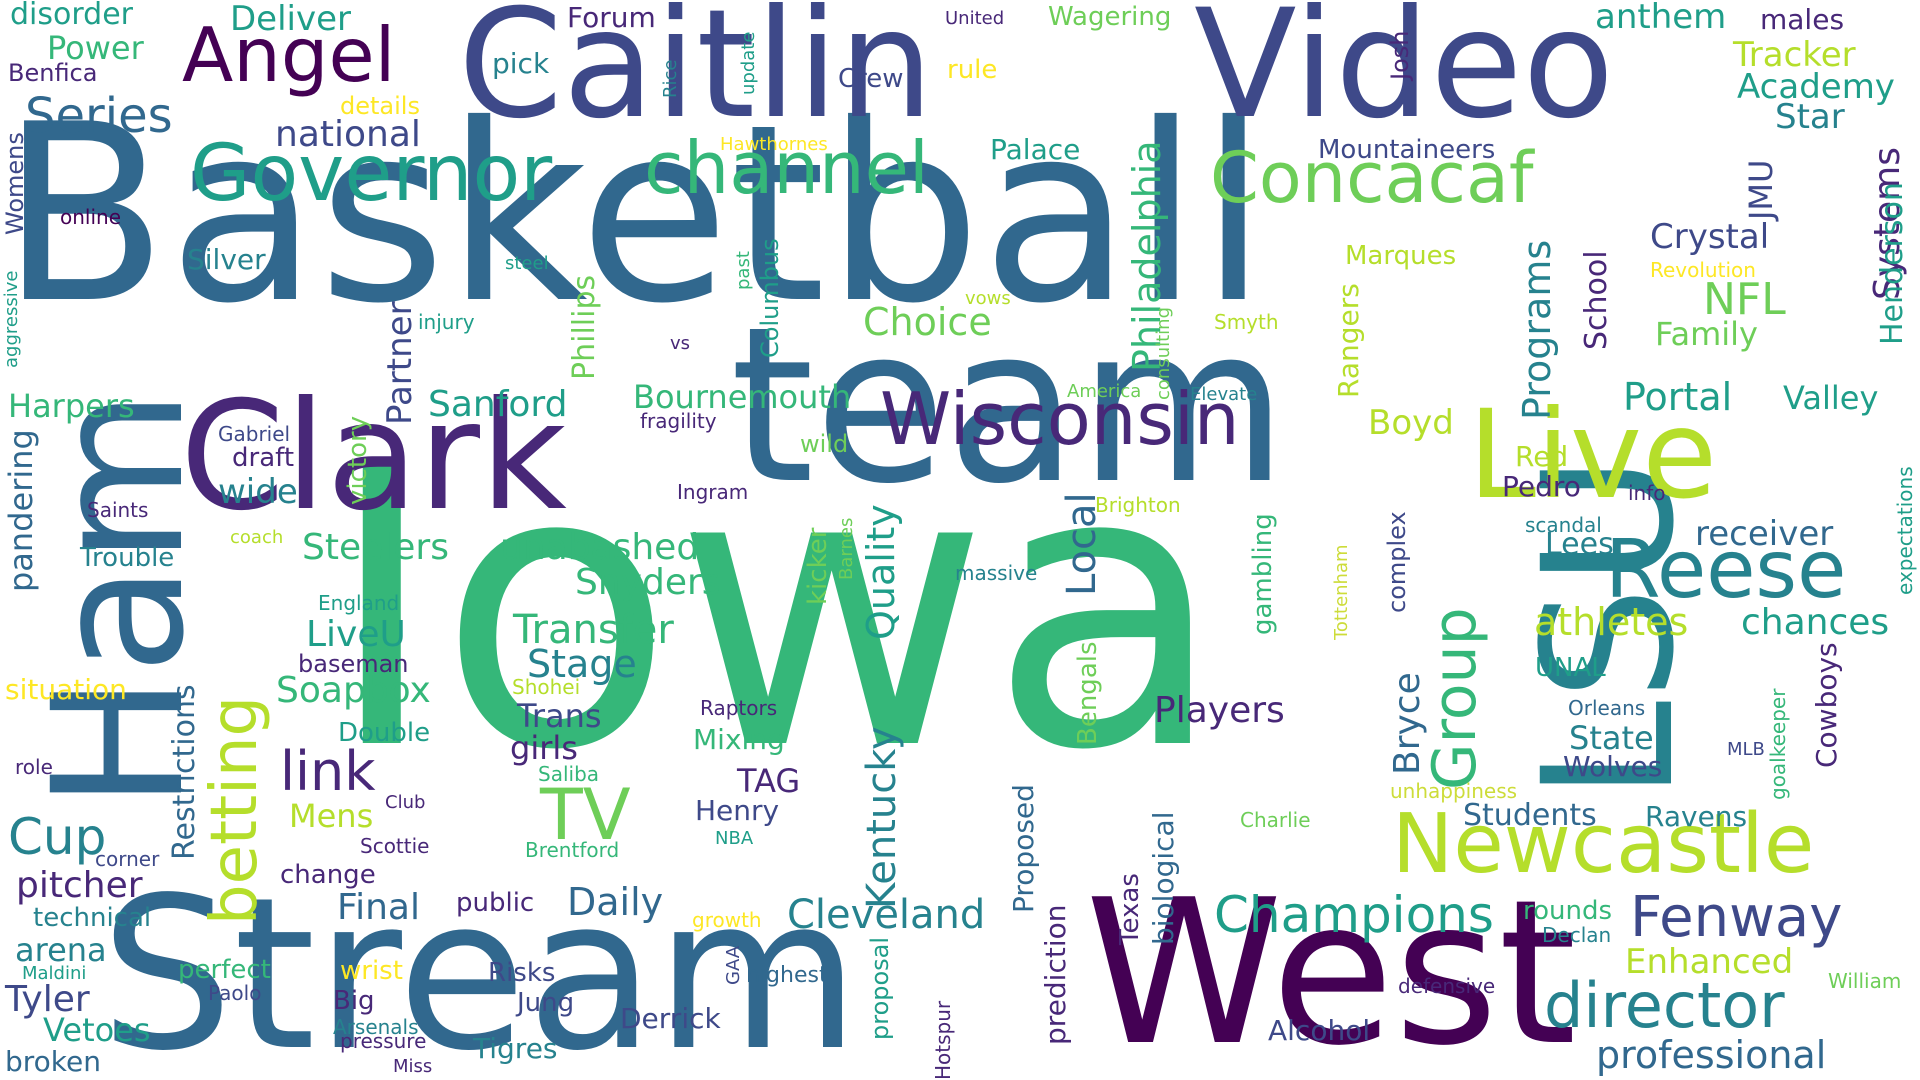 The height and width of the screenshot is (1080, 1920). Describe the element at coordinates (15, 183) in the screenshot. I see `word-womens: Womens` at that location.